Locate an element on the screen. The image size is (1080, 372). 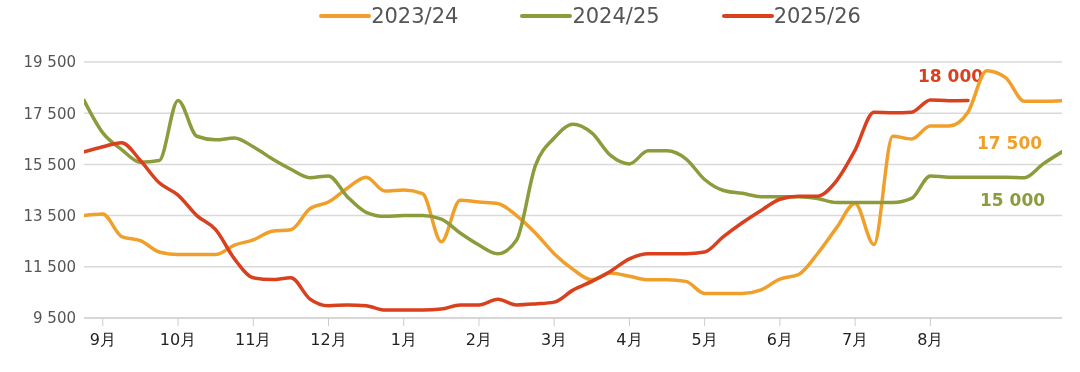
x-tick-label: 12月 is located at coordinates (328, 340).